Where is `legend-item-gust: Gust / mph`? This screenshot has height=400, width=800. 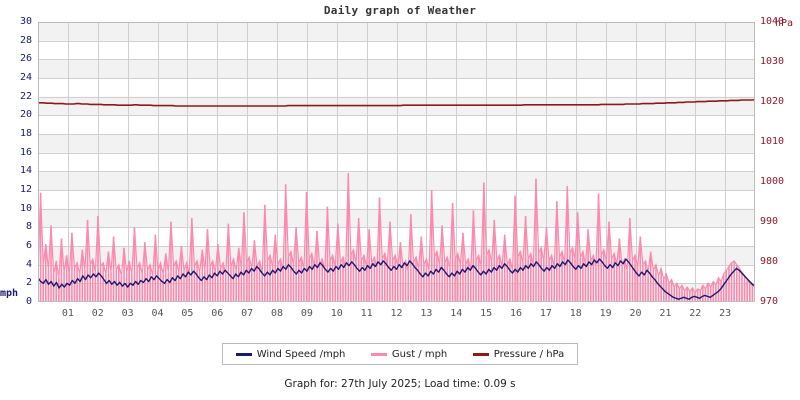 legend-item-gust: Gust / mph is located at coordinates (409, 354).